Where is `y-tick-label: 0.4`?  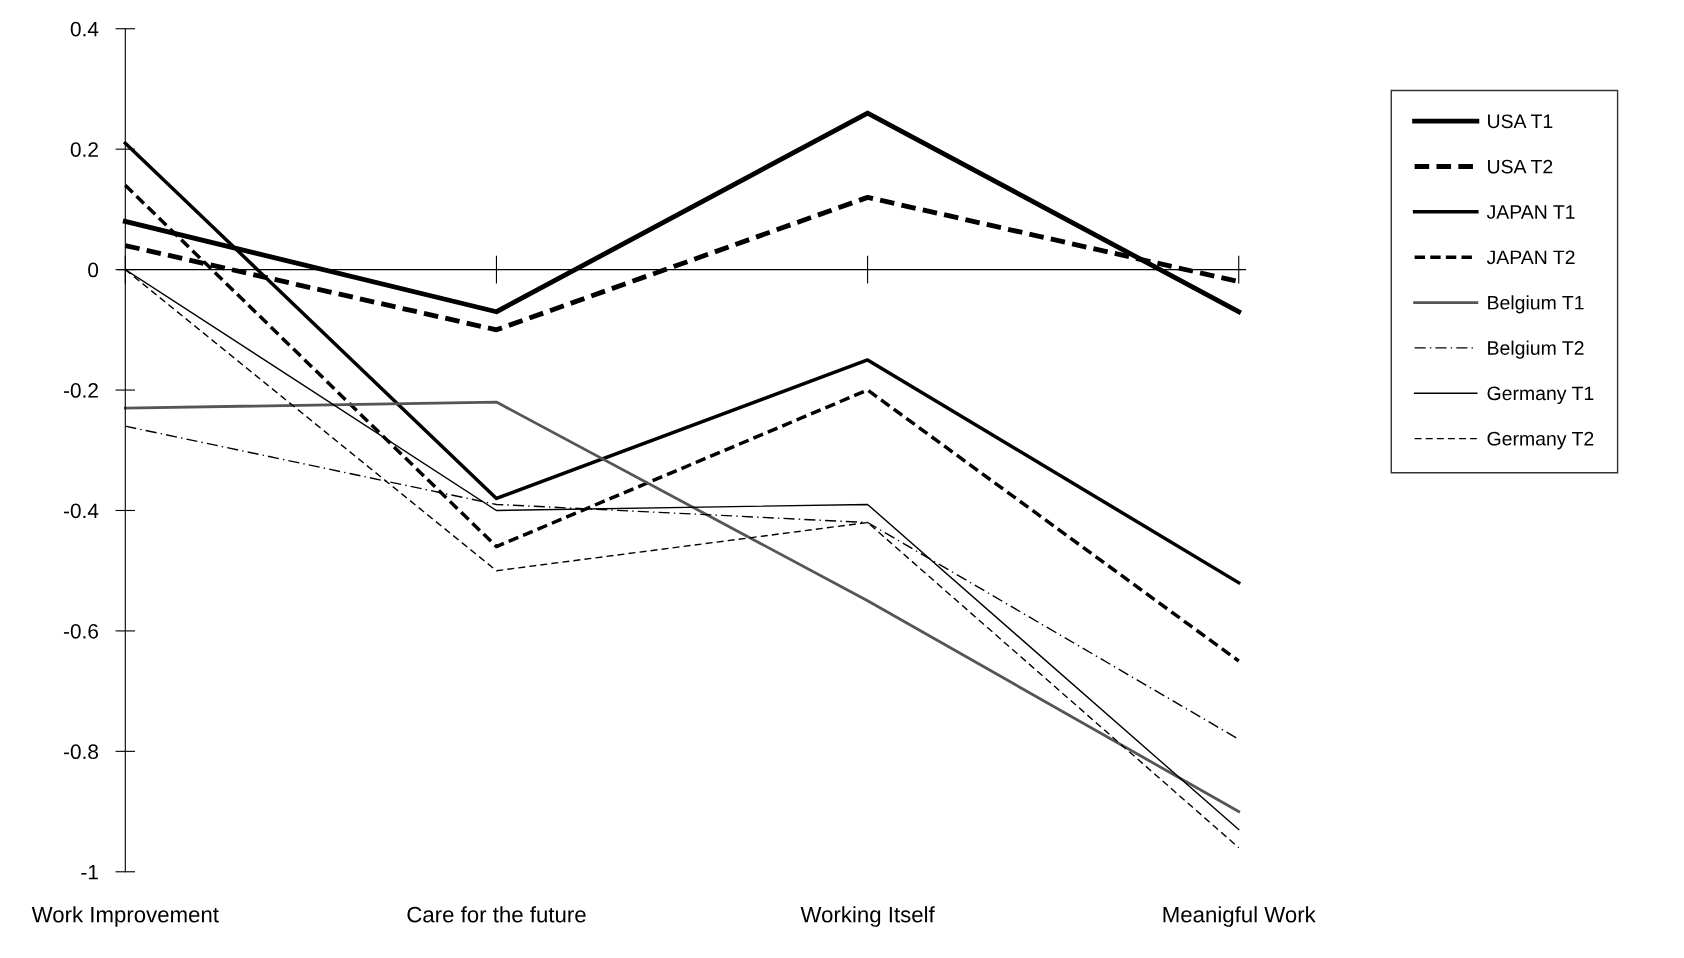 y-tick-label: 0.4 is located at coordinates (84, 29).